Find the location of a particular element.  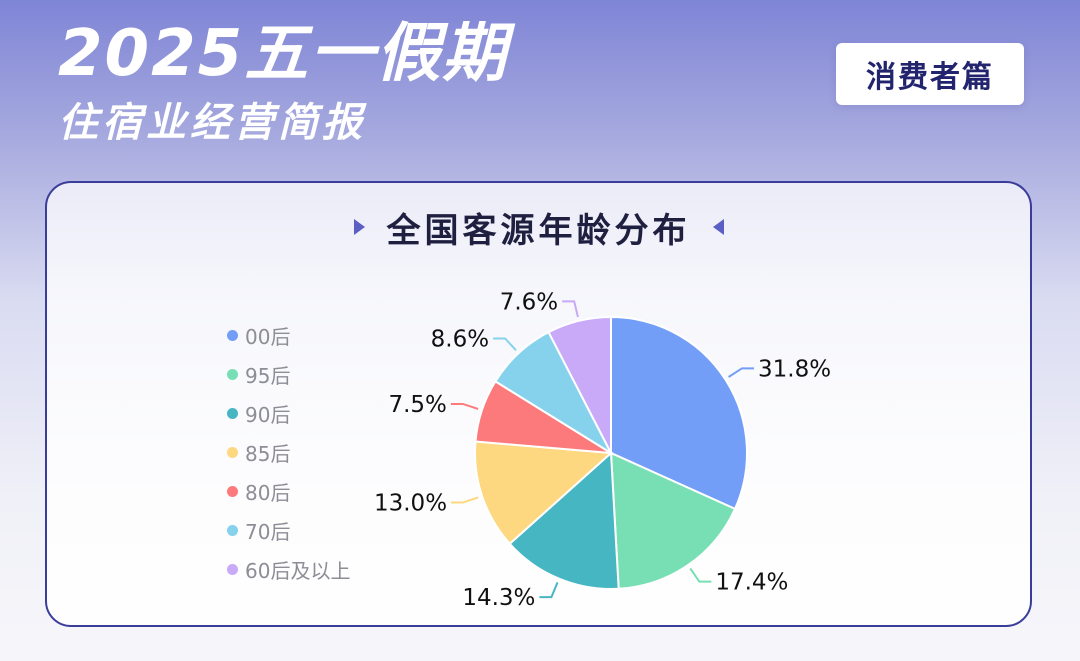

legend-item: 80后 is located at coordinates (288, 491).